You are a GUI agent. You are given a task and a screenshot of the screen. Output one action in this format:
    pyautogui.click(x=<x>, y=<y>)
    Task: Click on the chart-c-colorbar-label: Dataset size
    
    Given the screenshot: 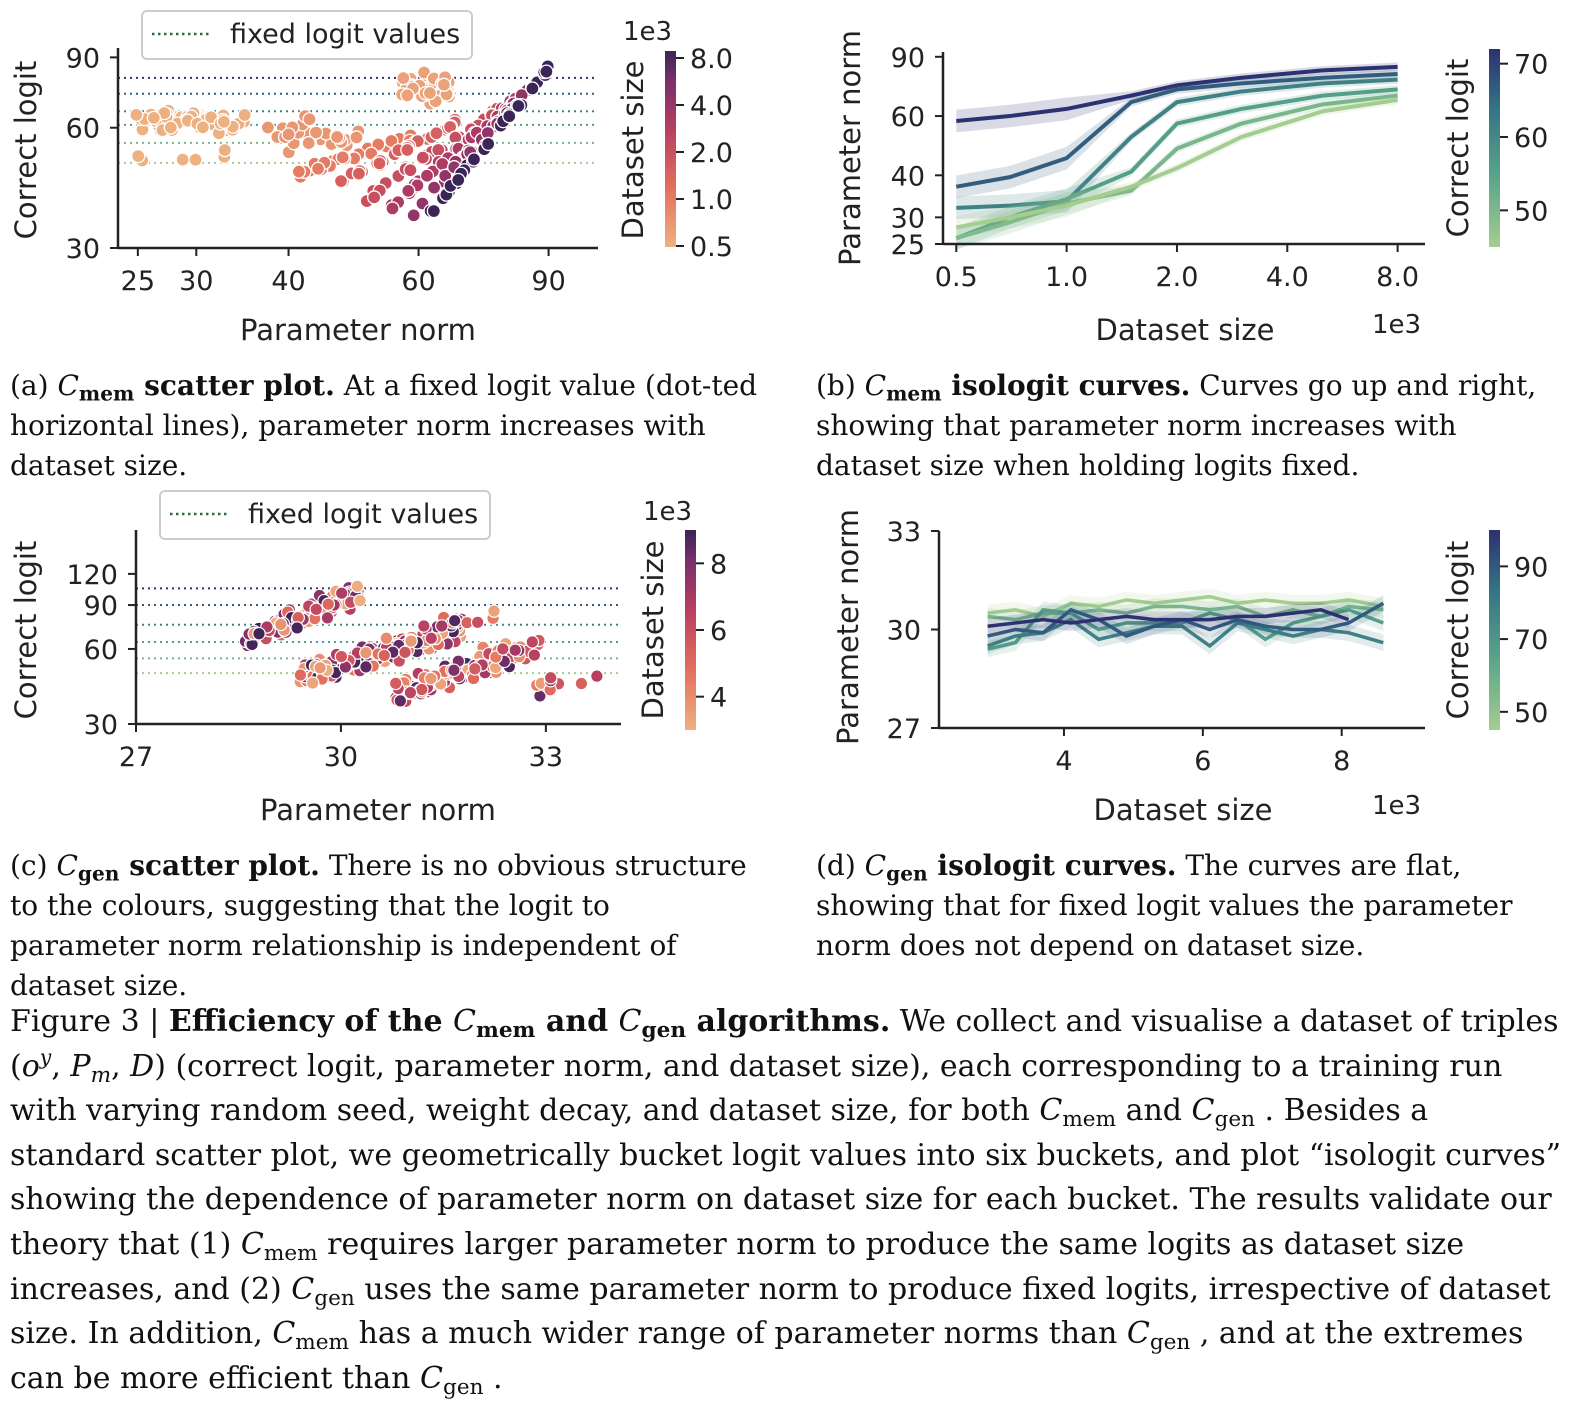 What is the action you would take?
    pyautogui.click(x=653, y=629)
    